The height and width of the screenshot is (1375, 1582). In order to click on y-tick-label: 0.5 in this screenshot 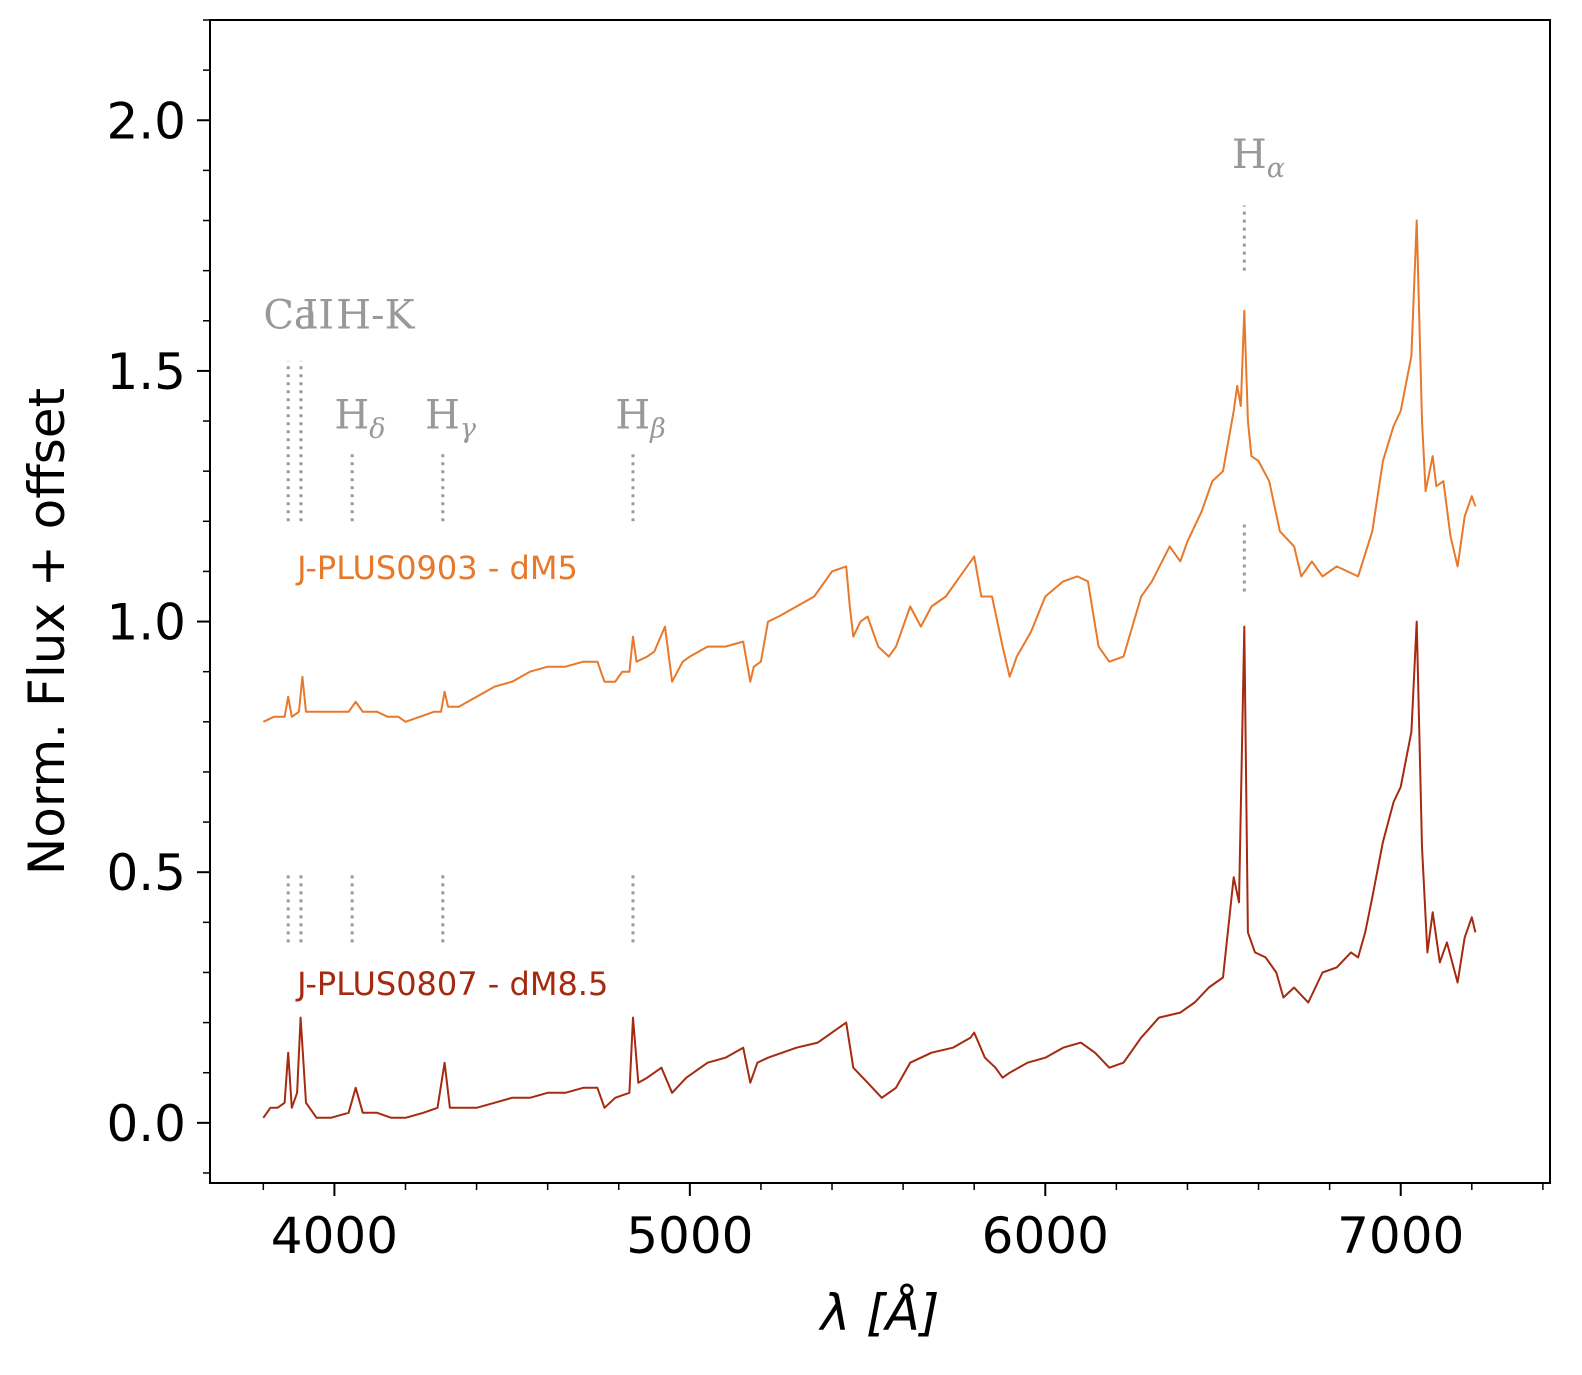, I will do `click(146, 873)`.